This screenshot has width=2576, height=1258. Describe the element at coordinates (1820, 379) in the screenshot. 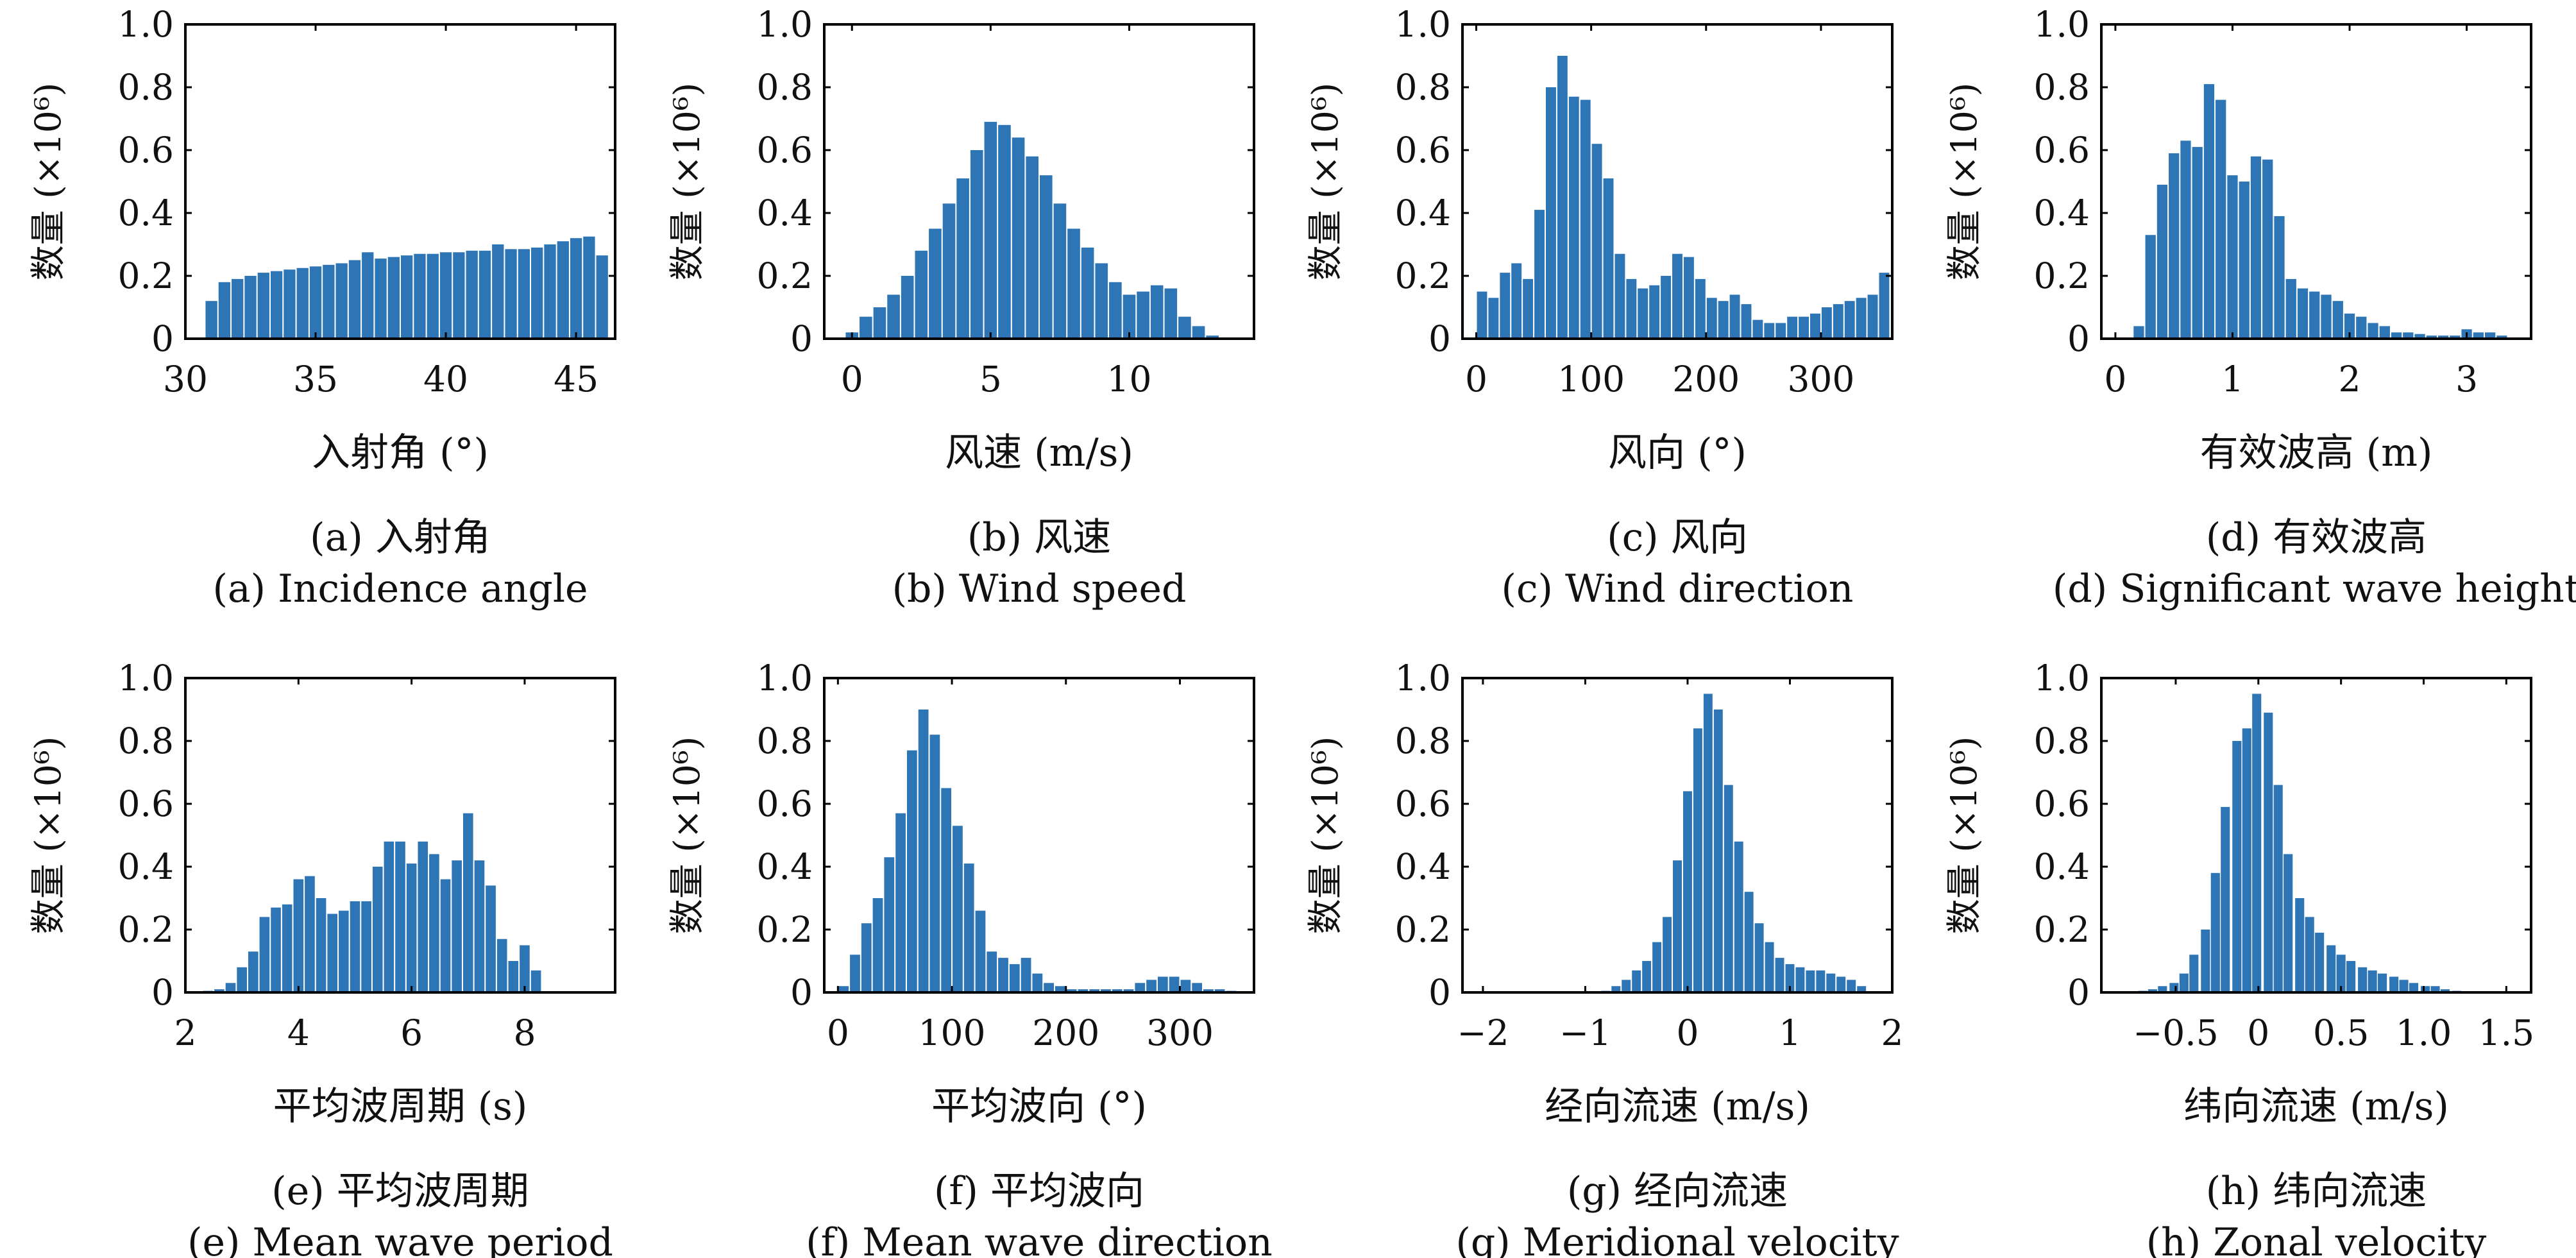

I see `x-tick-label: 300` at that location.